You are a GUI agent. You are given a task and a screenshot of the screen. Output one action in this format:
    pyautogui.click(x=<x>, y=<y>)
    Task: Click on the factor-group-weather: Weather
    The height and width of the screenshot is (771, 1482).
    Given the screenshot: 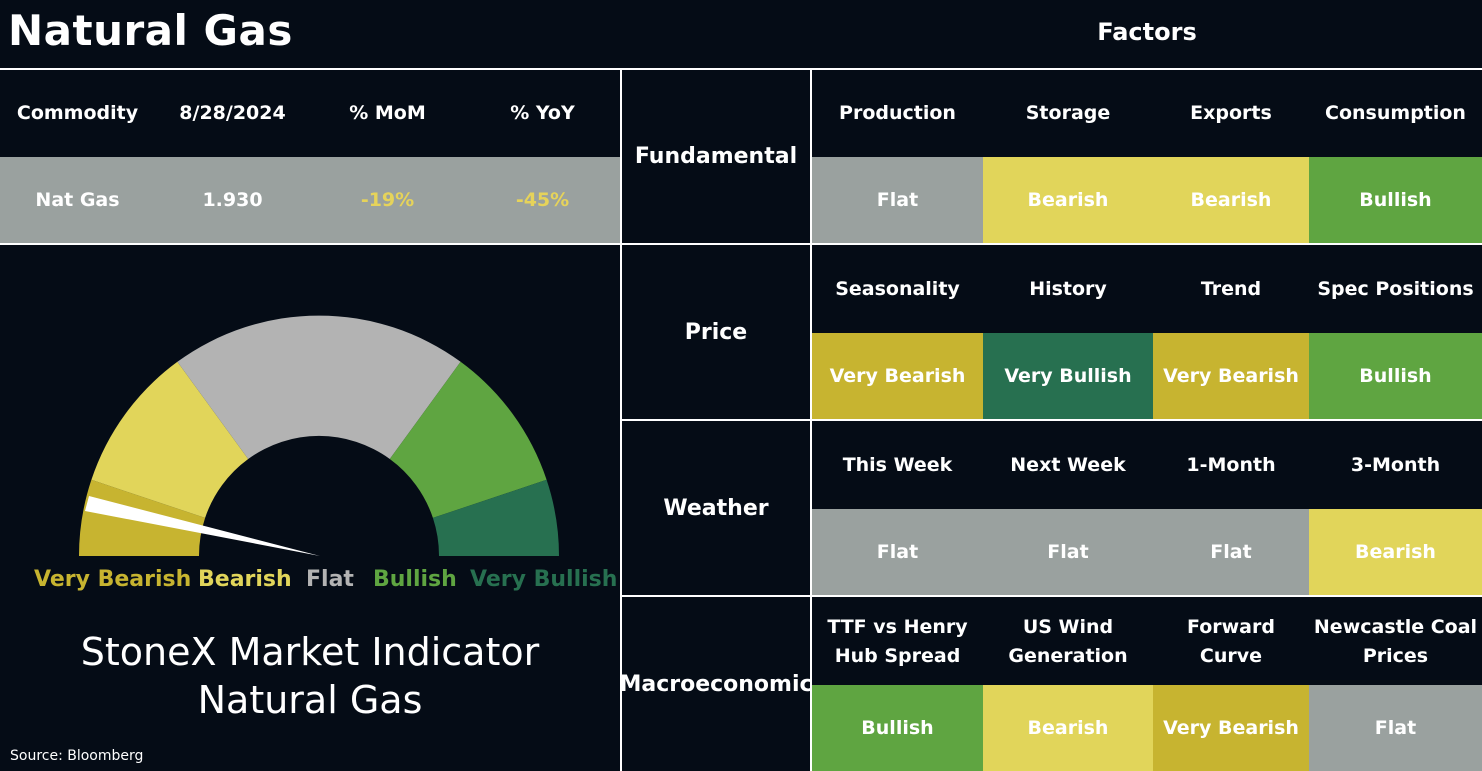 What is the action you would take?
    pyautogui.click(x=716, y=508)
    